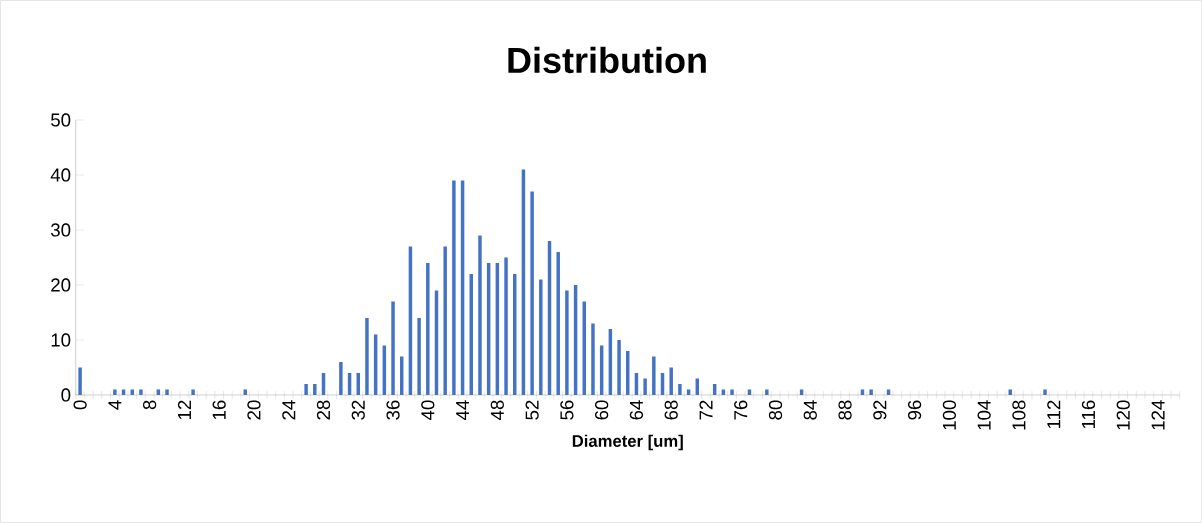 Image resolution: width=1202 pixels, height=523 pixels. Describe the element at coordinates (775, 410) in the screenshot. I see `x-tick-label: 80` at that location.